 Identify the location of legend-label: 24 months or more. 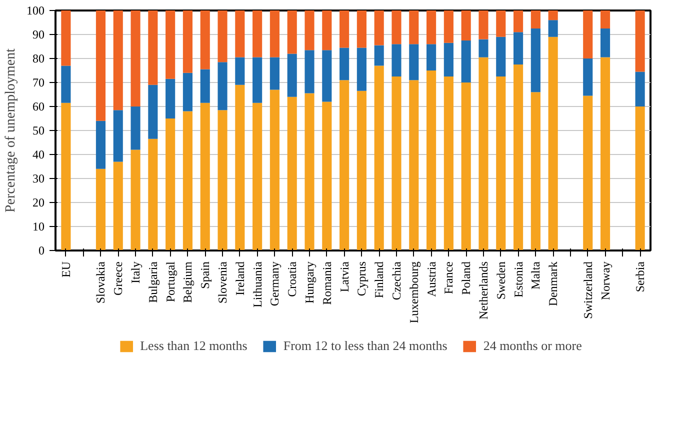
(532, 346).